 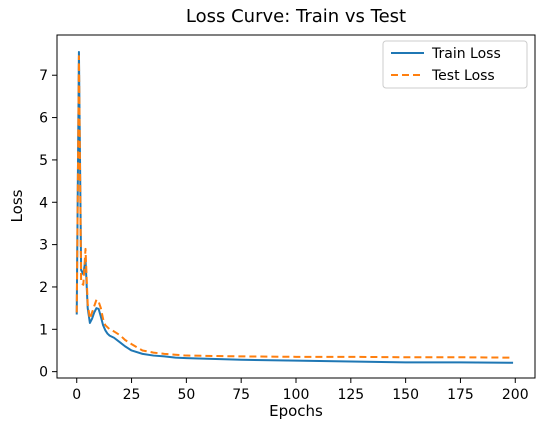 I want to click on y-tick-label-3: 3, so click(x=43, y=246).